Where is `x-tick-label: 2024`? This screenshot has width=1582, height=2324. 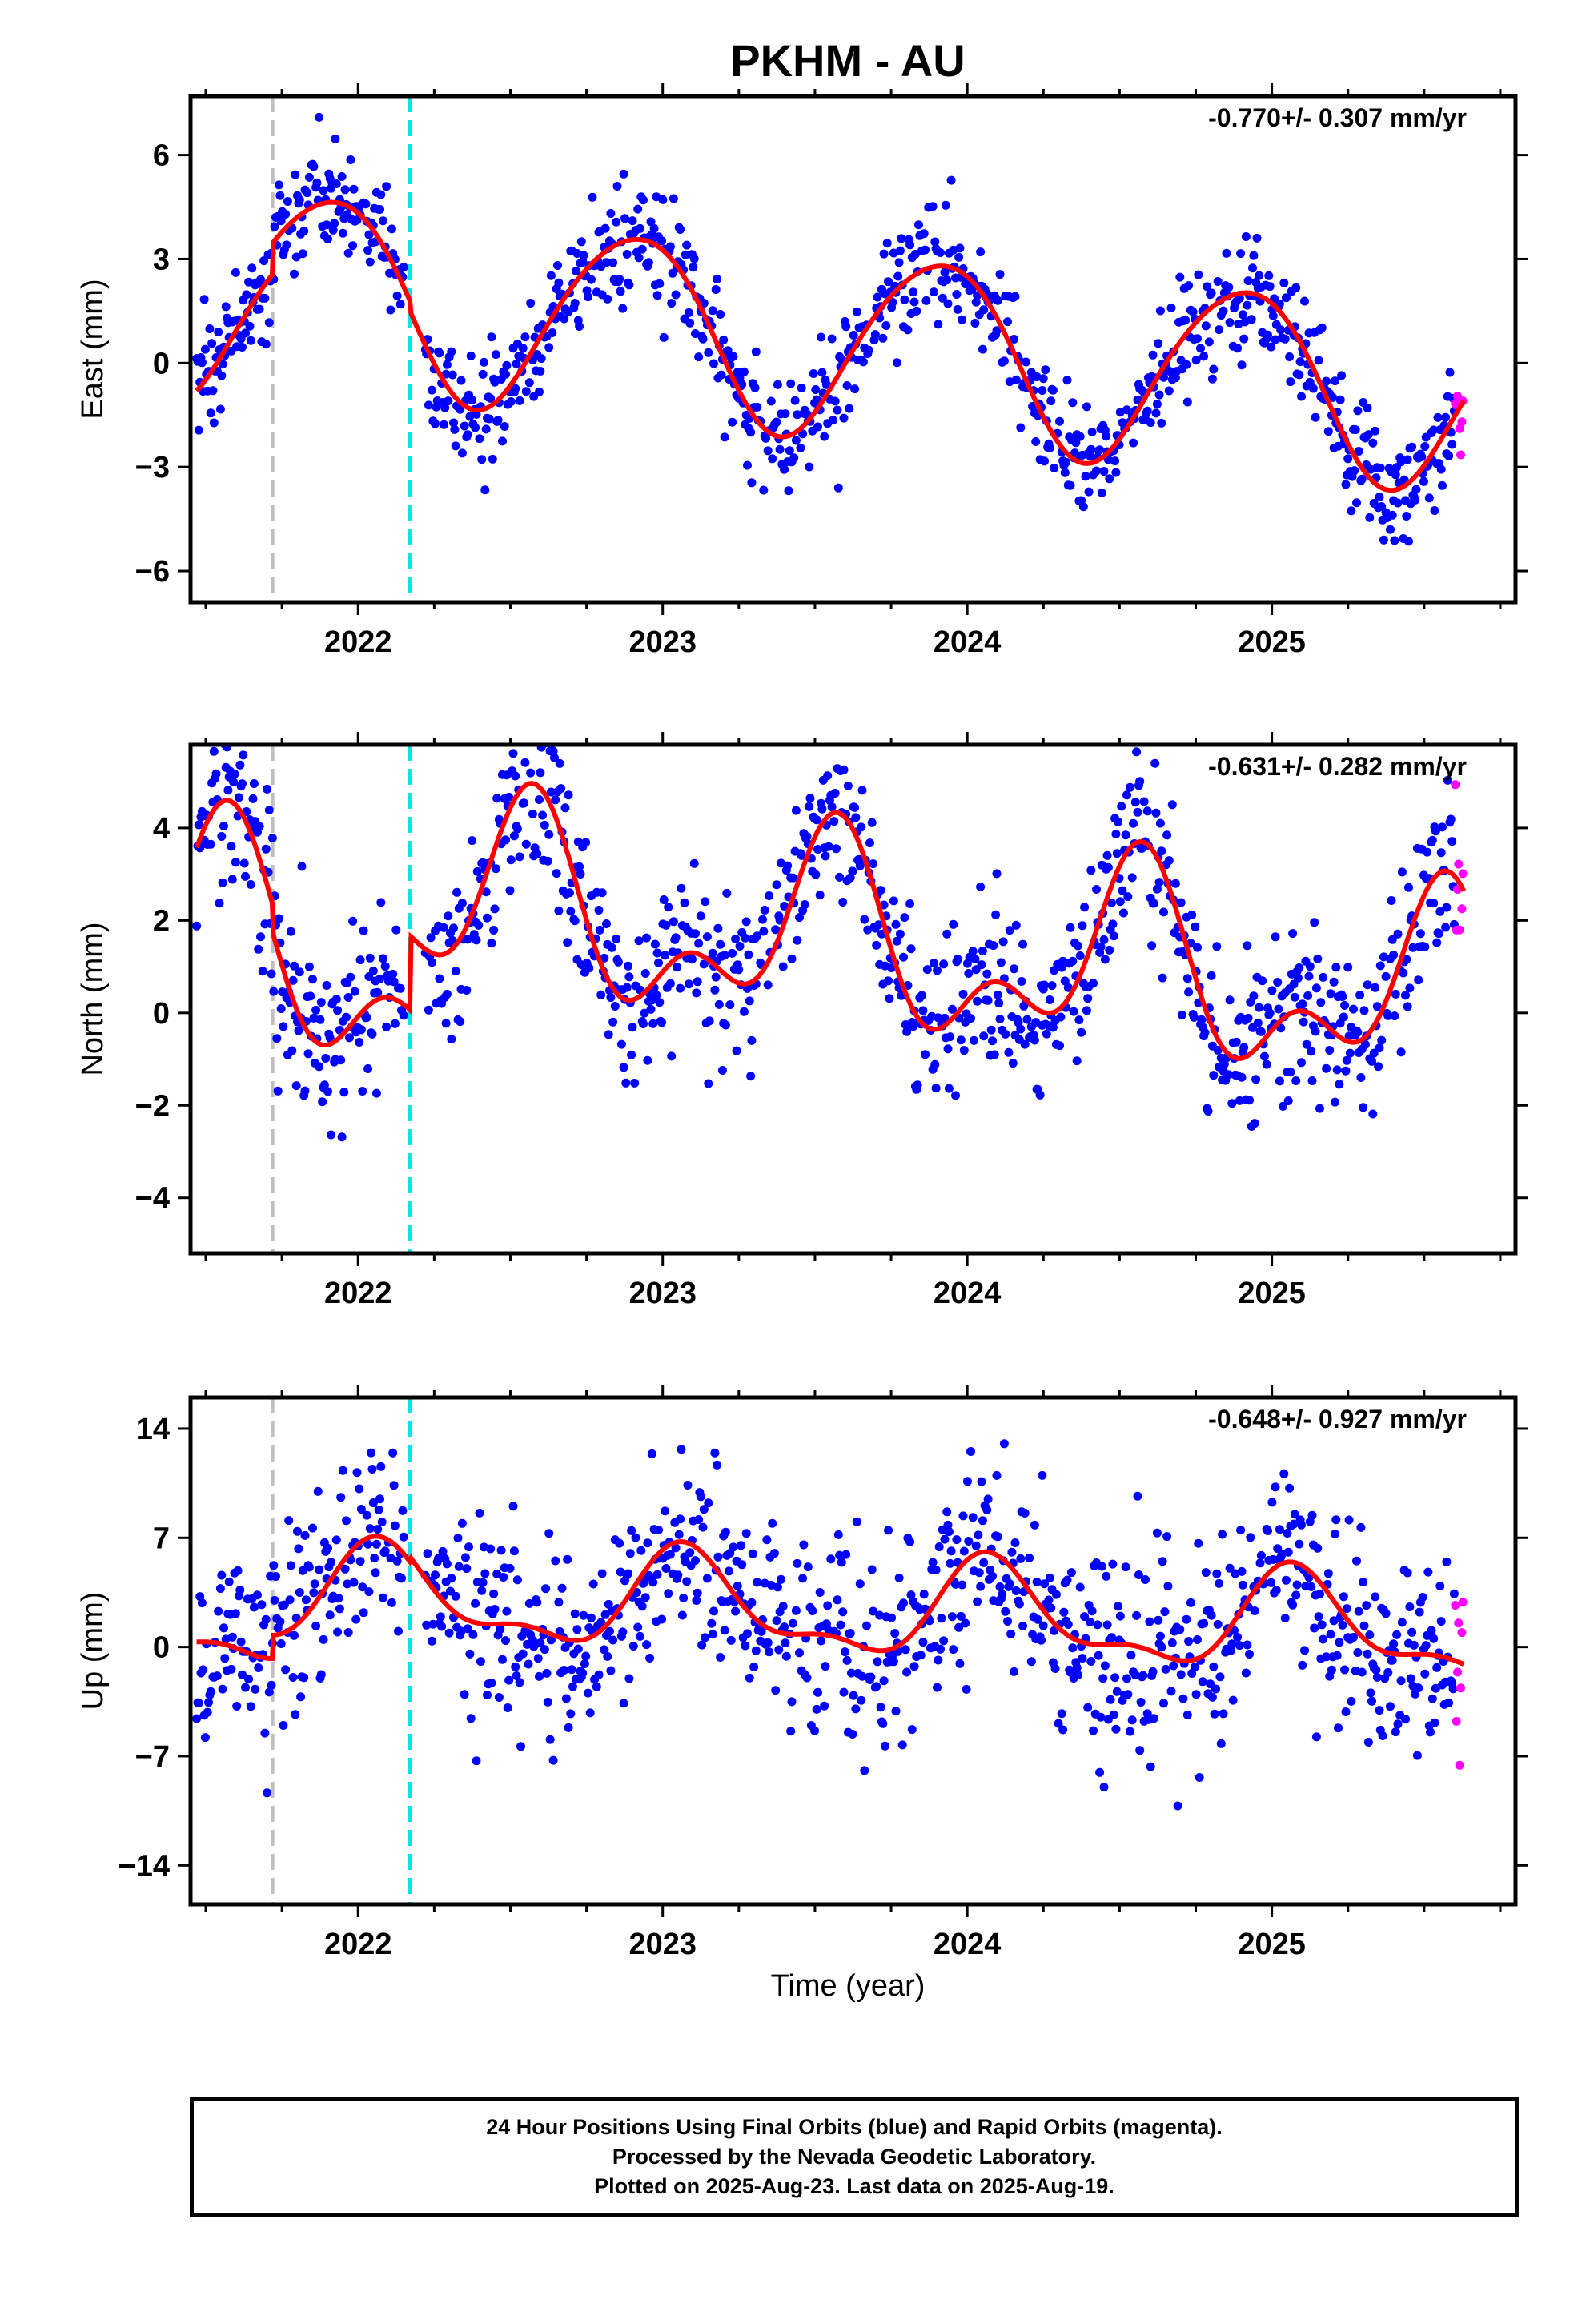 x-tick-label: 2024 is located at coordinates (968, 642).